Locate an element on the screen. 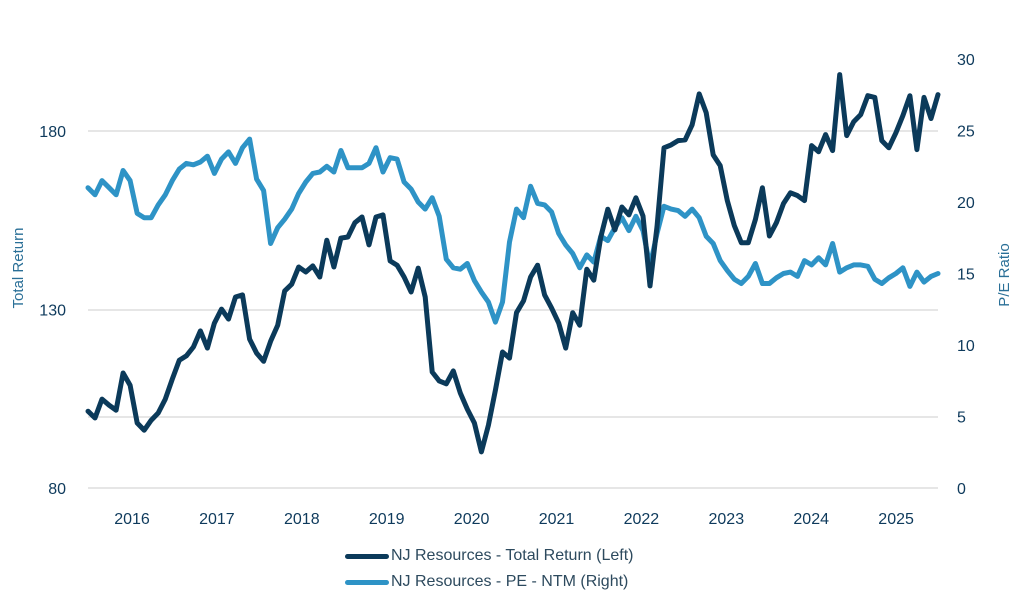  x-tick-label: 2022 is located at coordinates (642, 519).